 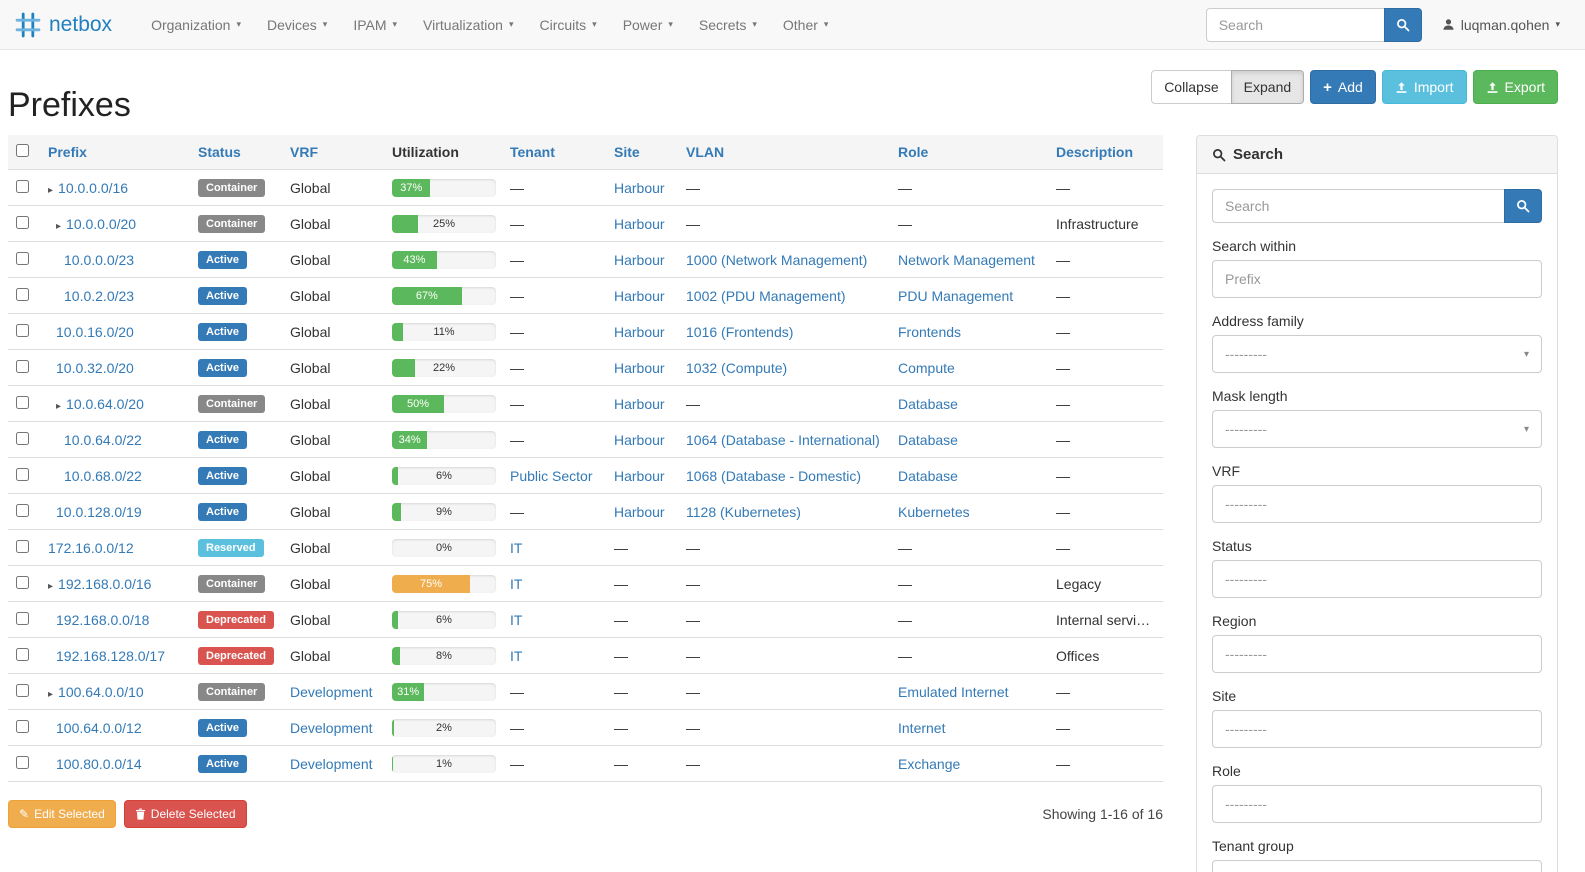 I want to click on navbar-search-input, so click(x=1294, y=24).